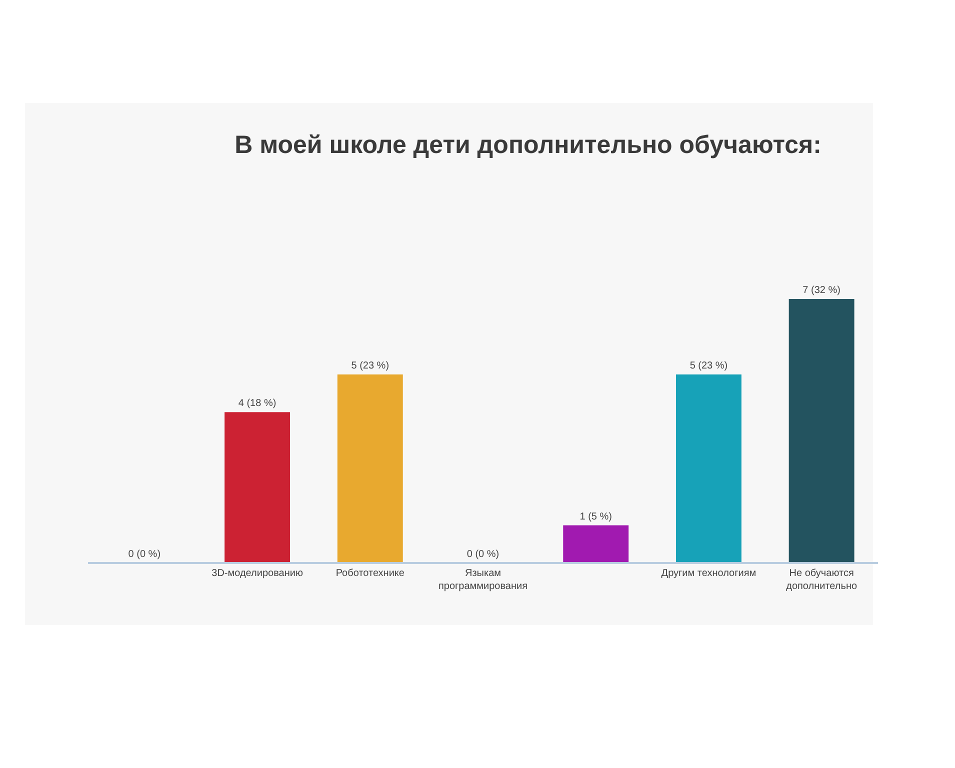  Describe the element at coordinates (821, 290) in the screenshot. I see `data-label: 7 (32 %)` at that location.